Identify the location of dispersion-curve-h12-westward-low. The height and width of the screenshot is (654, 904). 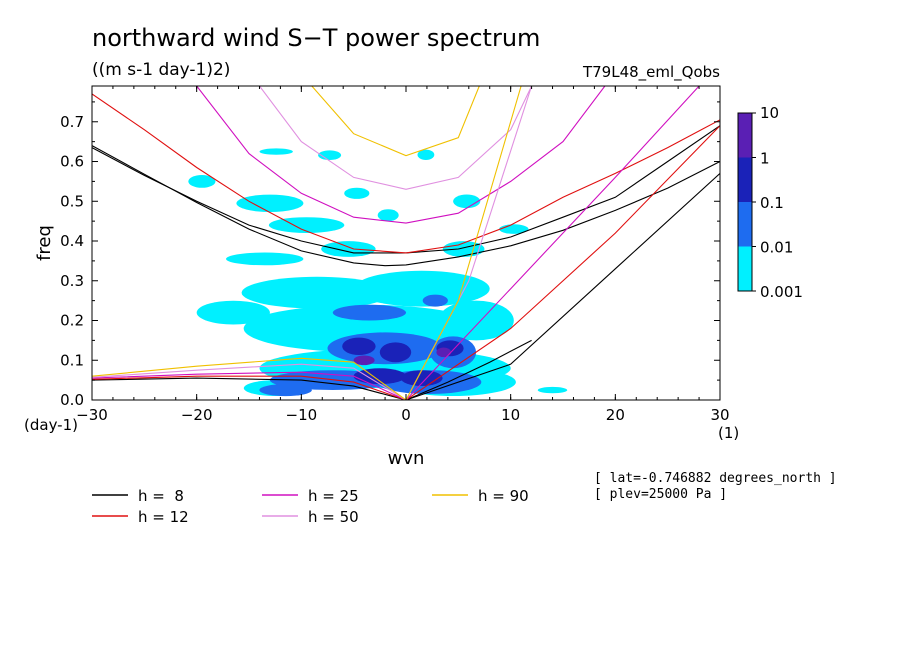
(249, 387).